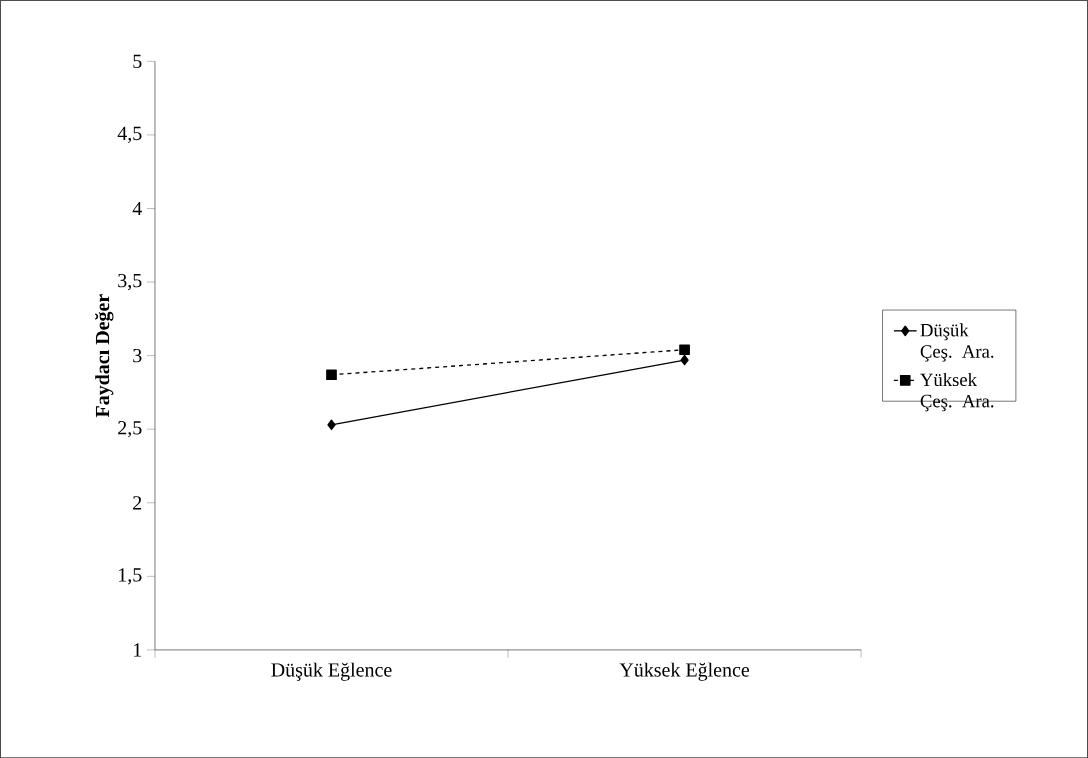 Image resolution: width=1088 pixels, height=758 pixels. Describe the element at coordinates (104, 356) in the screenshot. I see `y-axis-title: Faydacı Değer` at that location.